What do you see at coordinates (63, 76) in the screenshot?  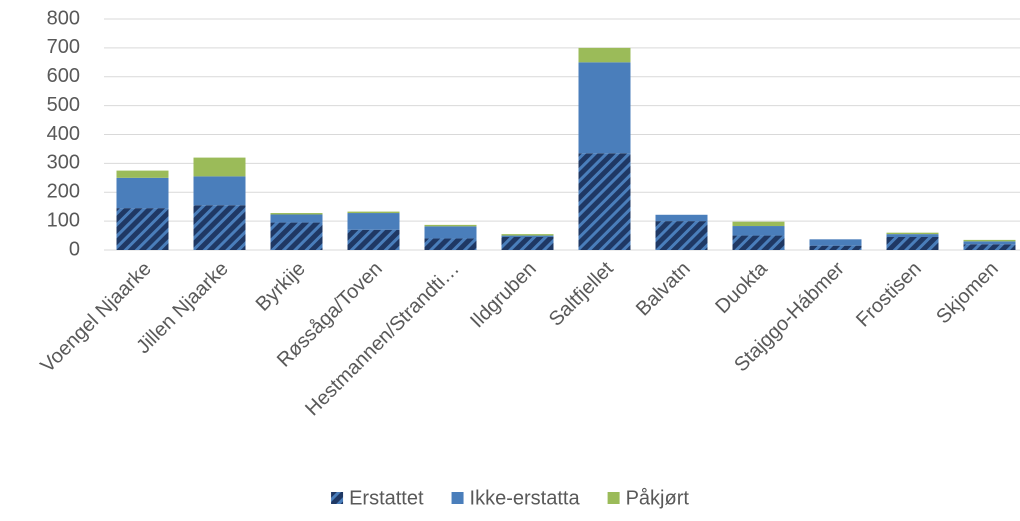 I see `y-tick-label: 600` at bounding box center [63, 76].